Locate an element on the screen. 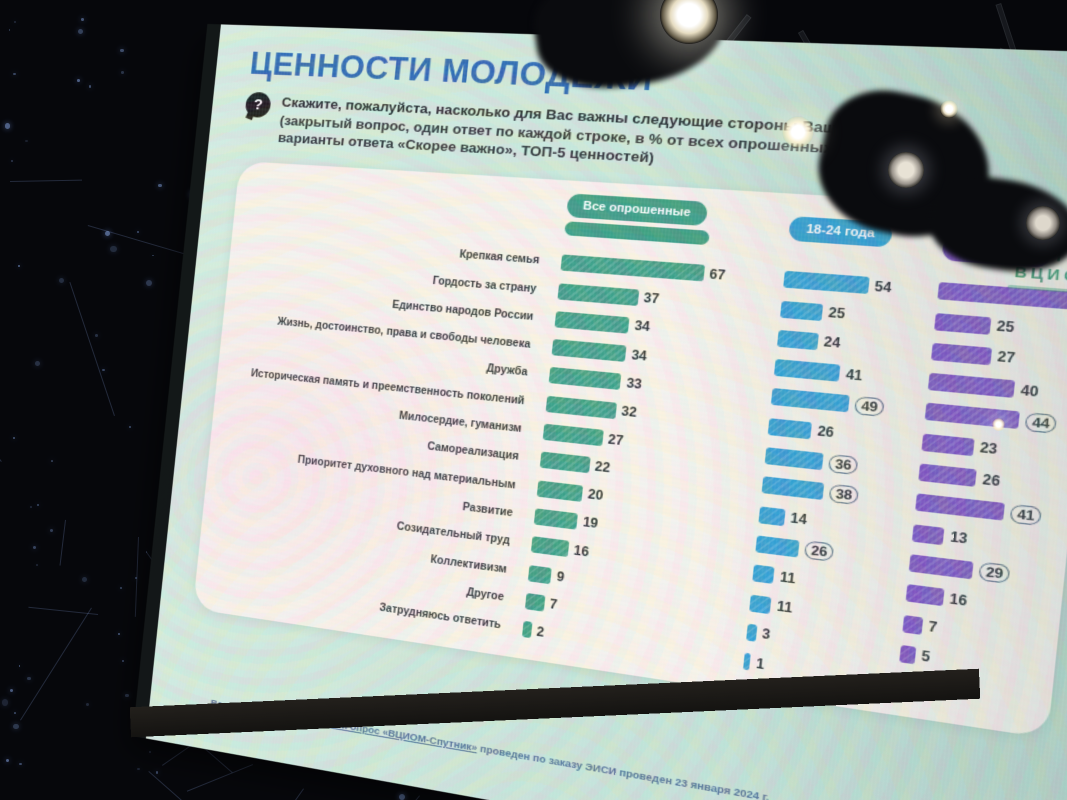  value-label: 25 is located at coordinates (836, 313).